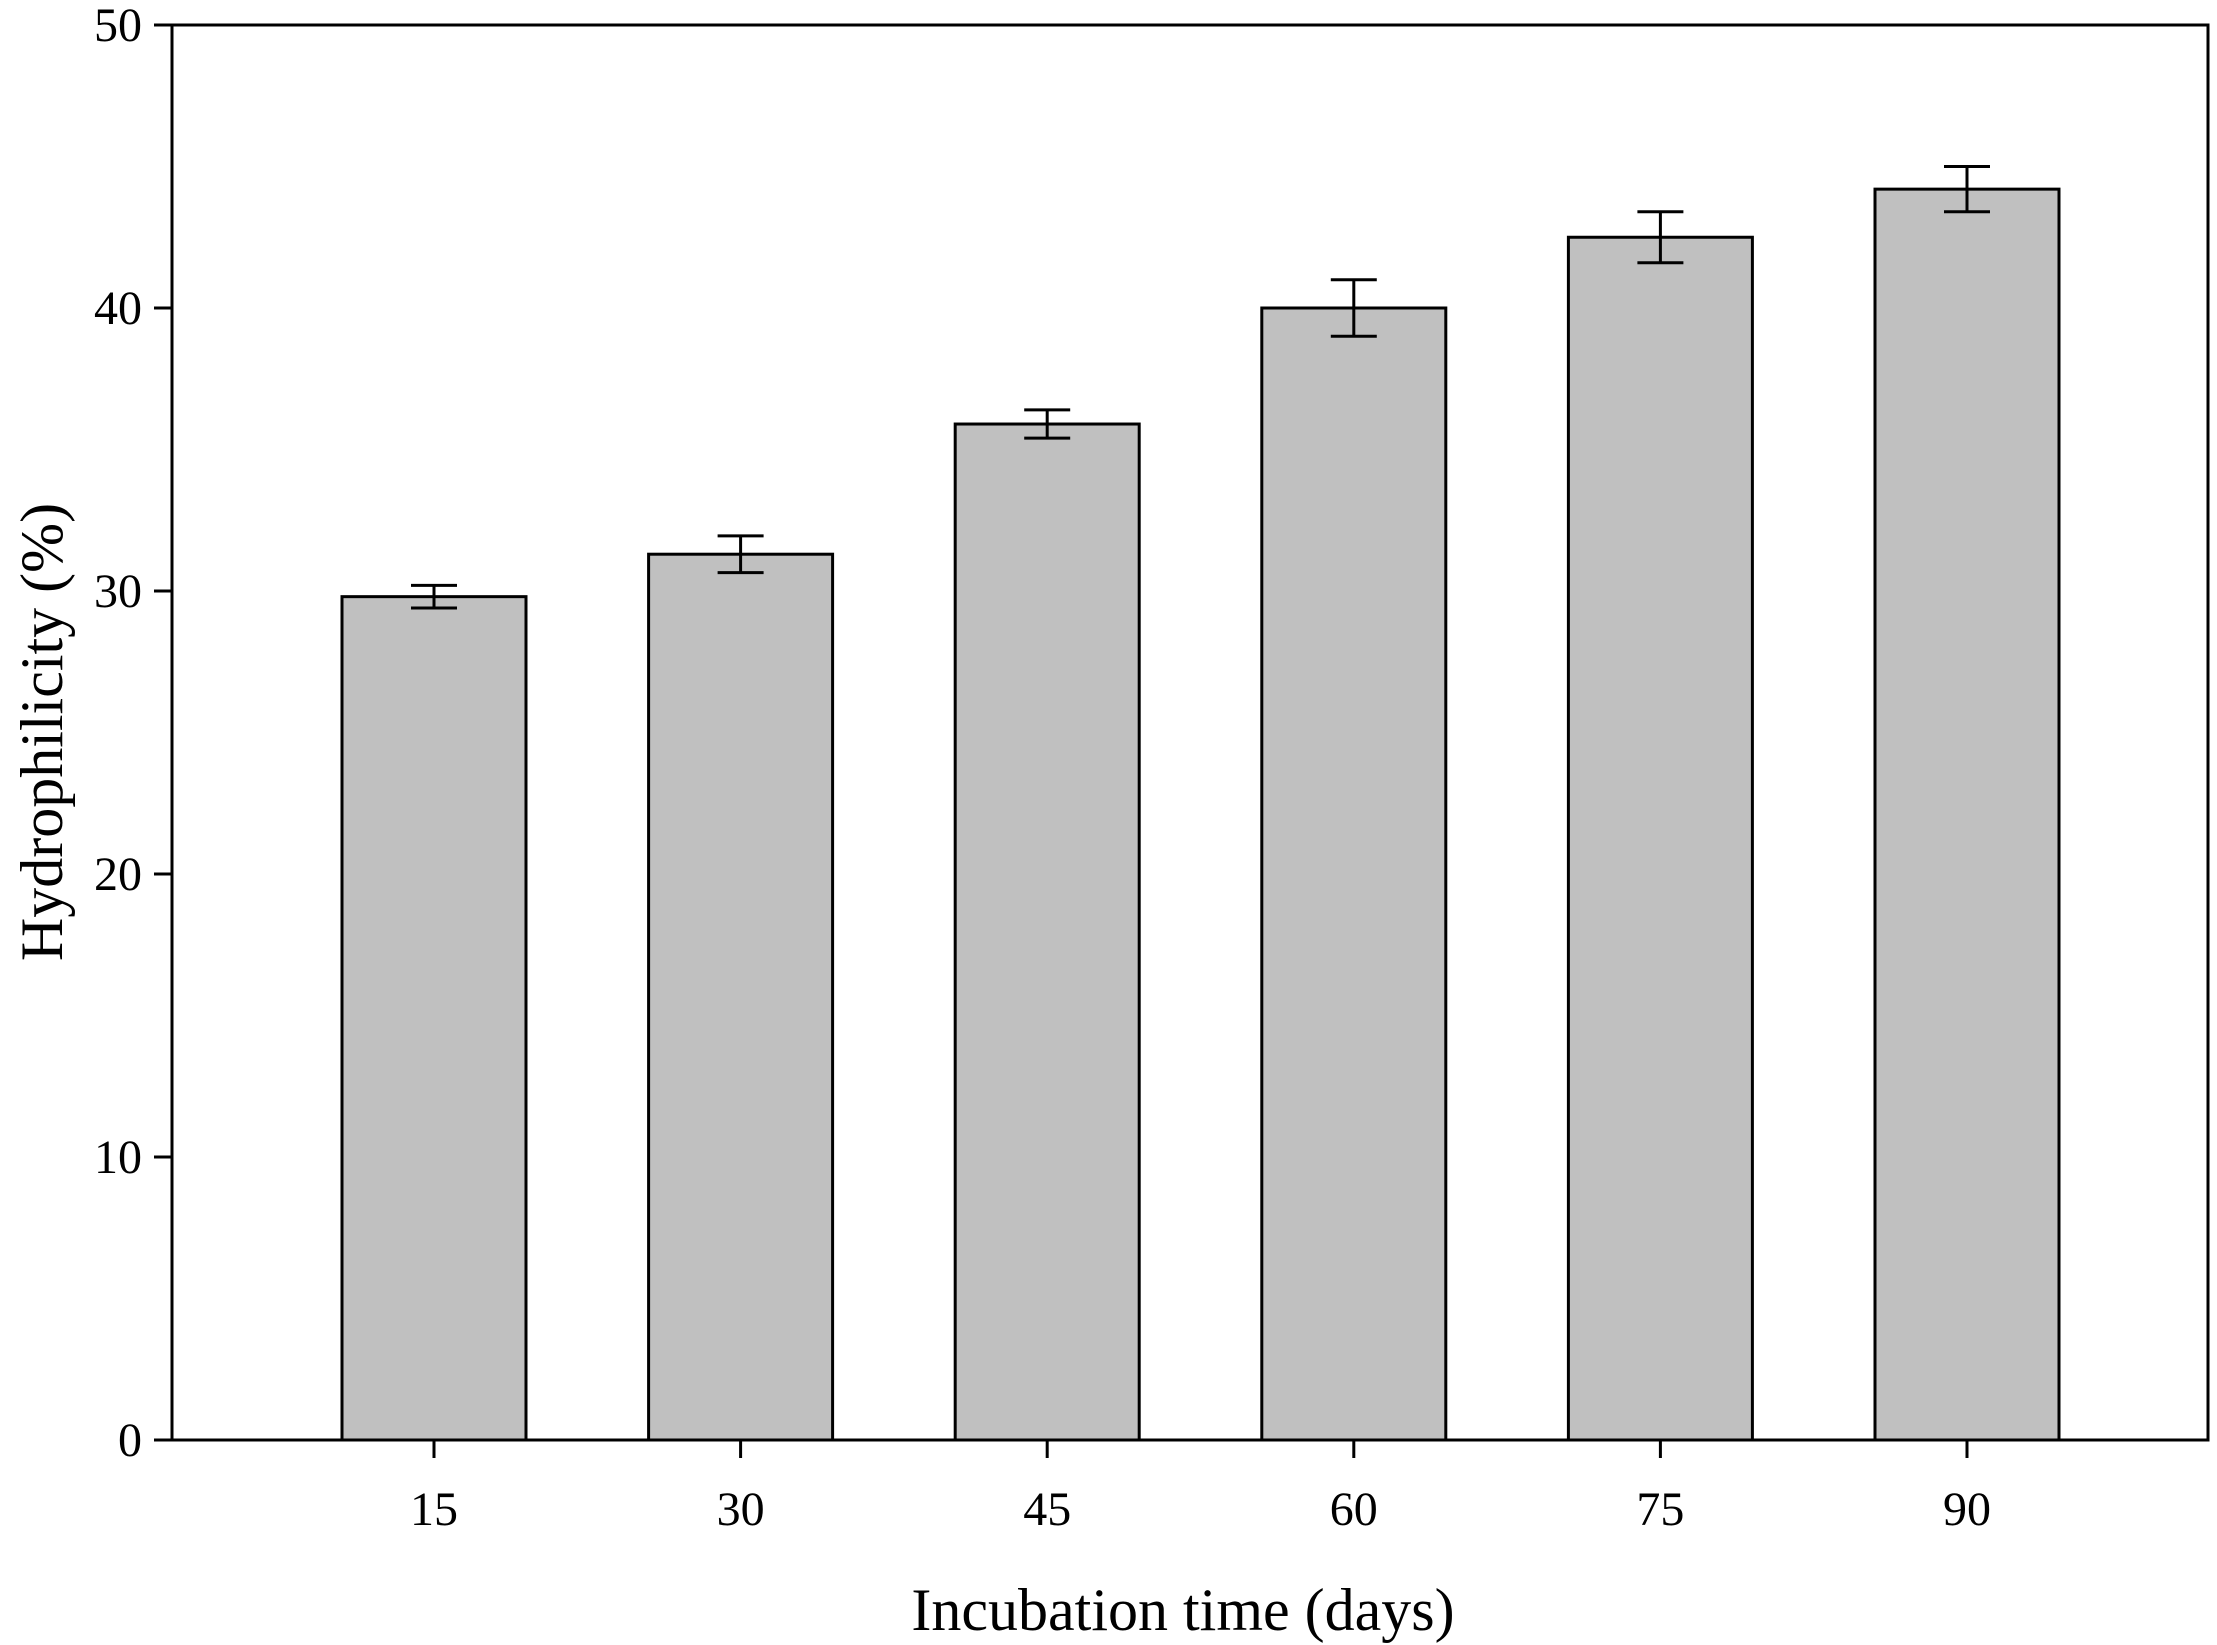 Image resolution: width=2217 pixels, height=1645 pixels. I want to click on y-tick-label: 30, so click(118, 591).